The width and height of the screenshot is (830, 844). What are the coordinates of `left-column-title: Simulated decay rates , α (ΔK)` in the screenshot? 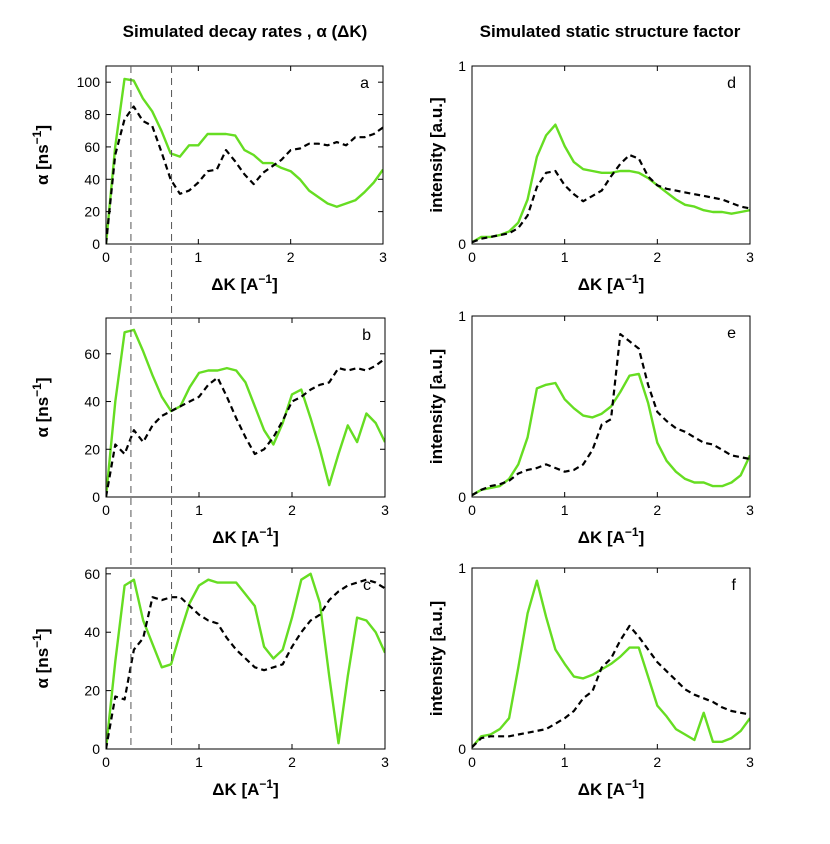 It's located at (245, 31).